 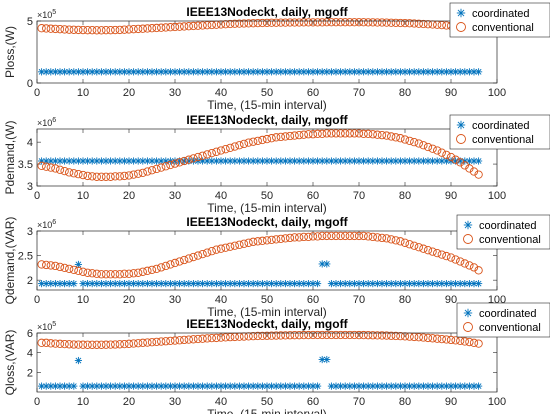 I want to click on y-exponent: ×10⁵, so click(x=46, y=14).